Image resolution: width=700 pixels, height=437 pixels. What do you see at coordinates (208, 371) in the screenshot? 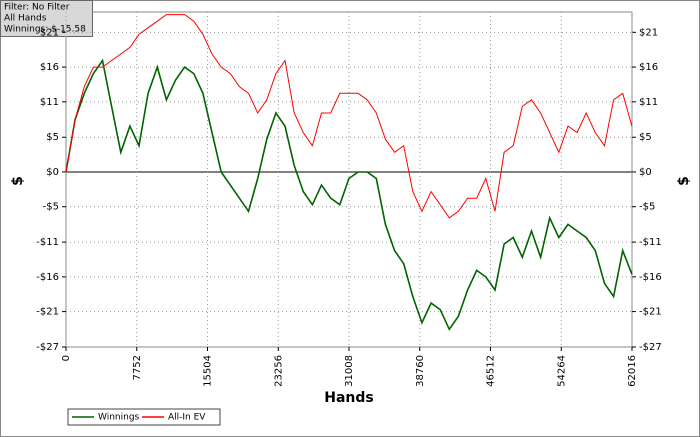
I see `x-tick-label: 15504` at bounding box center [208, 371].